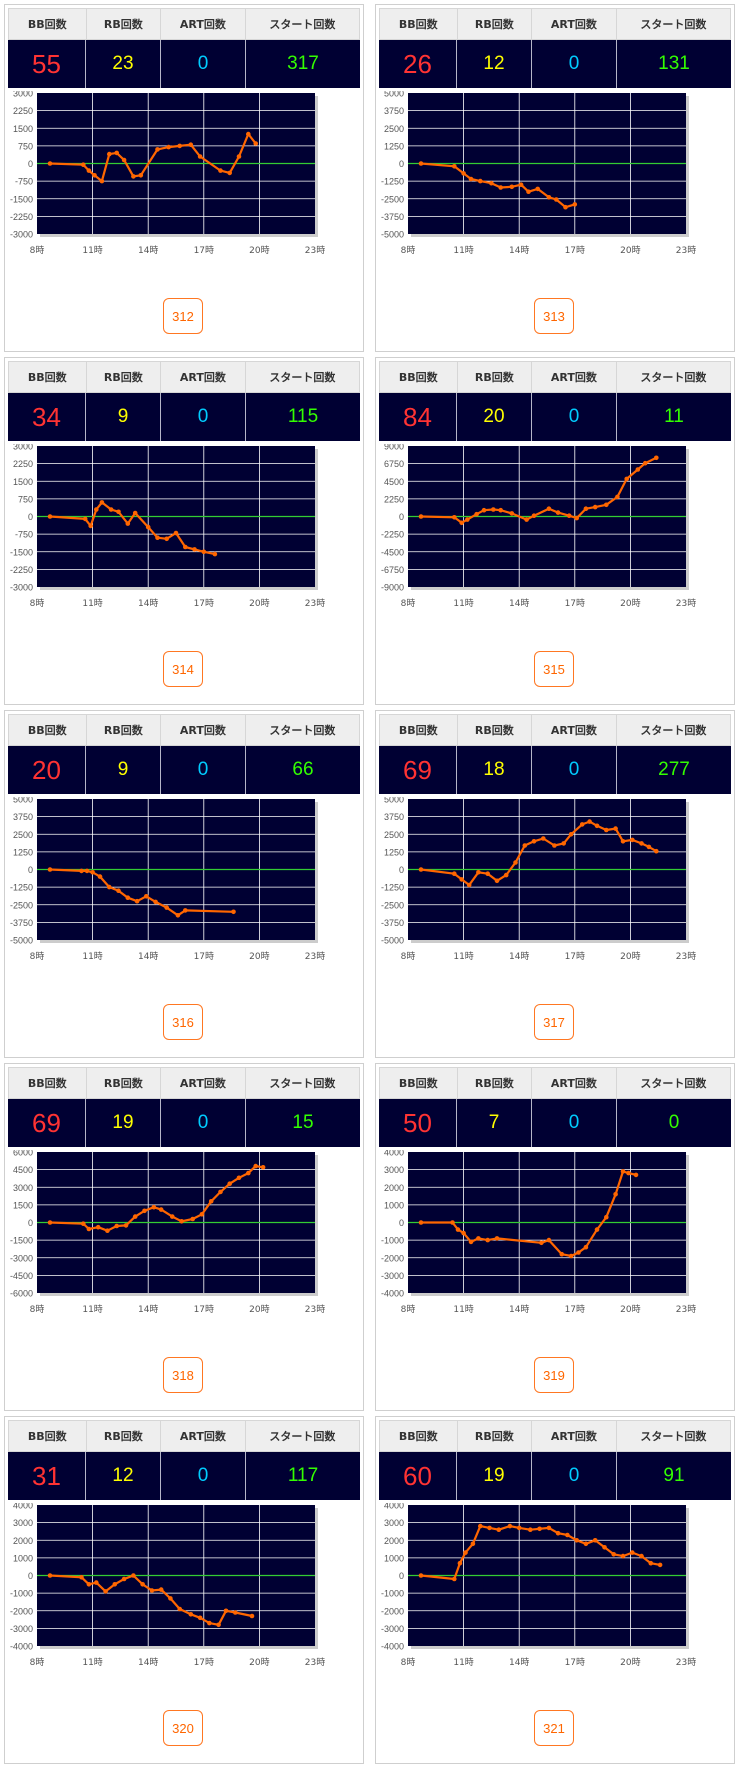  Describe the element at coordinates (47, 64) in the screenshot. I see `bb-count: 55` at that location.